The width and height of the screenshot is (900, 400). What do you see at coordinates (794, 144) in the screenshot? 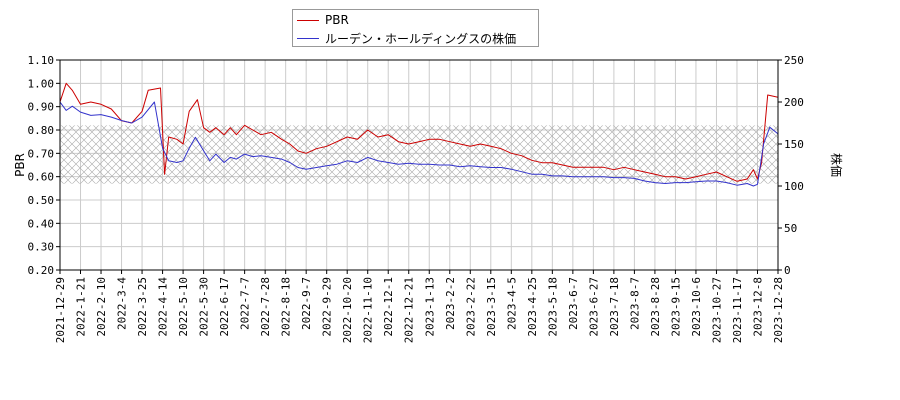
I see `y-right-tick-label: 150` at bounding box center [794, 144].